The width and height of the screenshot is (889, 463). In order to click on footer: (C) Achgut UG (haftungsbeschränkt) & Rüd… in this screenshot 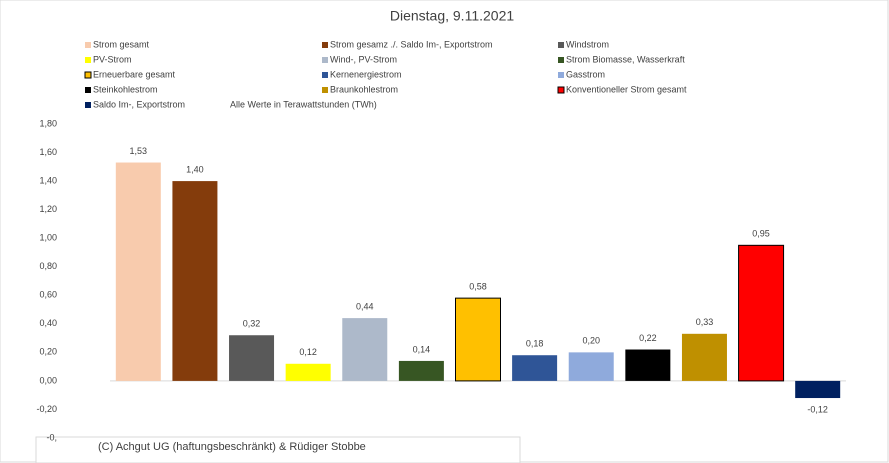, I will do `click(232, 447)`.